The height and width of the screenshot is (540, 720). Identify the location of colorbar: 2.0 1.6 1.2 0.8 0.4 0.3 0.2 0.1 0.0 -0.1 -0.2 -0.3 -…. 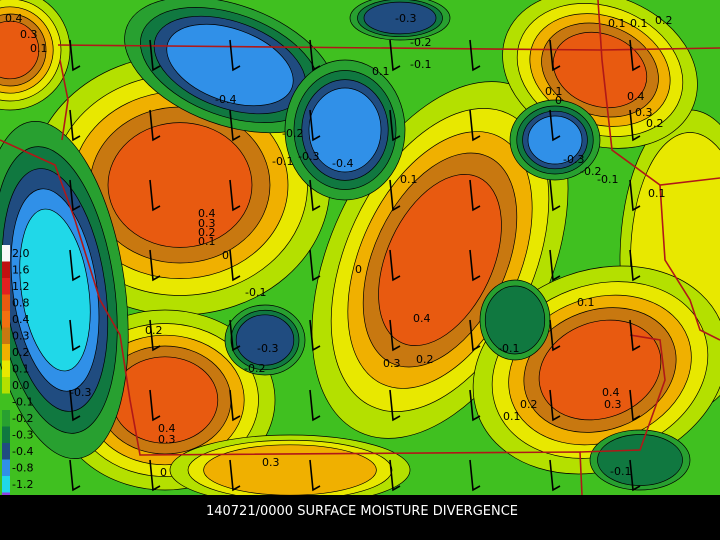
(17, 379).